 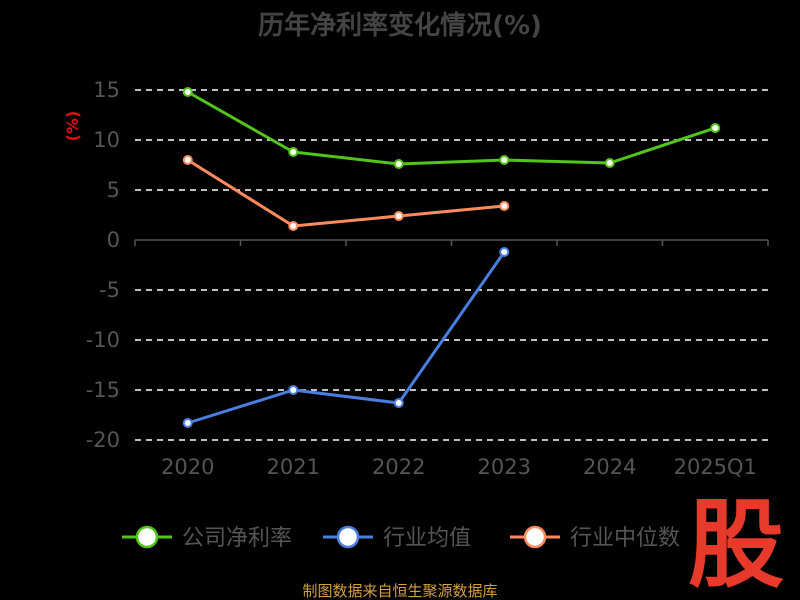 What do you see at coordinates (293, 467) in the screenshot?
I see `x-tick-label: 2021` at bounding box center [293, 467].